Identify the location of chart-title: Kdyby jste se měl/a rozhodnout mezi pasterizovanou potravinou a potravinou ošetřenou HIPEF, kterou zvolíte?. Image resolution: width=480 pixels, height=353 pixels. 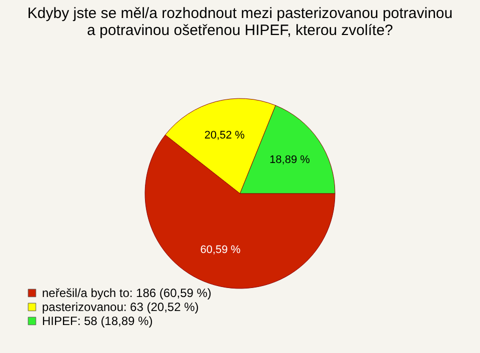
(240, 22).